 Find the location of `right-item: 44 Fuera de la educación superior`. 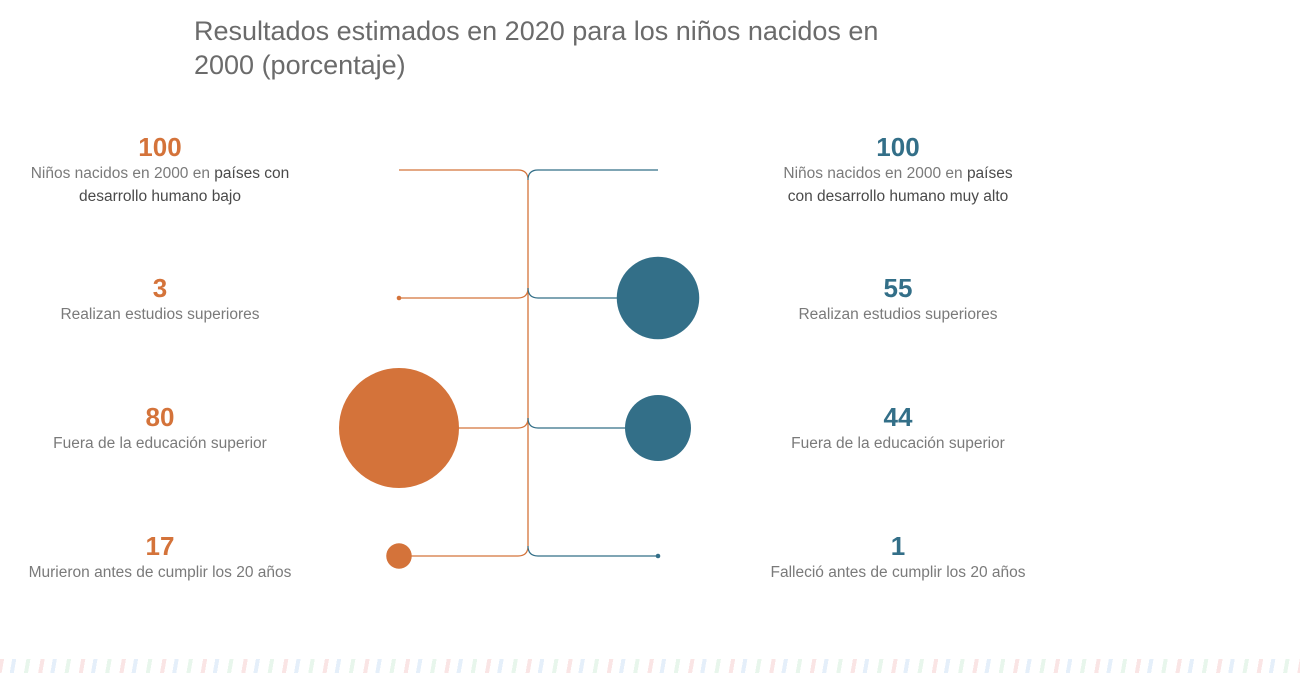

right-item: 44 Fuera de la educación superior is located at coordinates (898, 428).